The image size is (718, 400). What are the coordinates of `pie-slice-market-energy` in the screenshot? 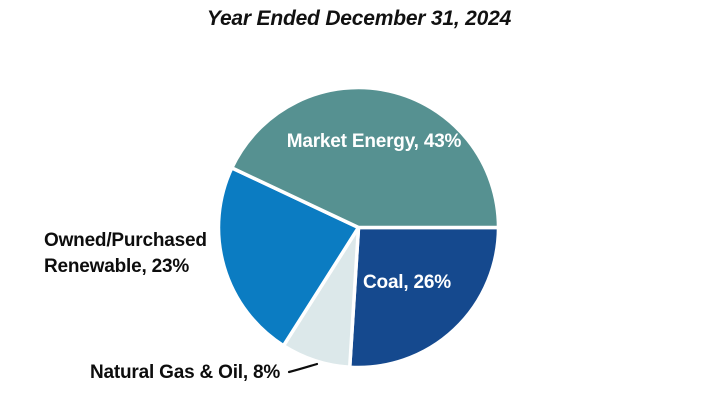 It's located at (365, 157).